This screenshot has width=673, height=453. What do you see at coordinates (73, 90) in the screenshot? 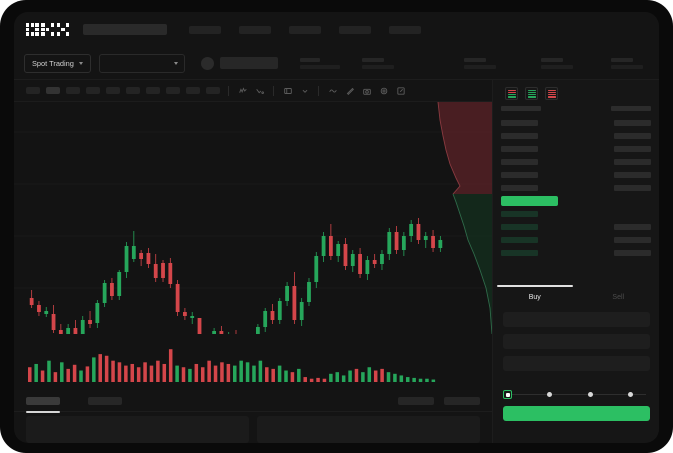
I see `timeframe-15m` at bounding box center [73, 90].